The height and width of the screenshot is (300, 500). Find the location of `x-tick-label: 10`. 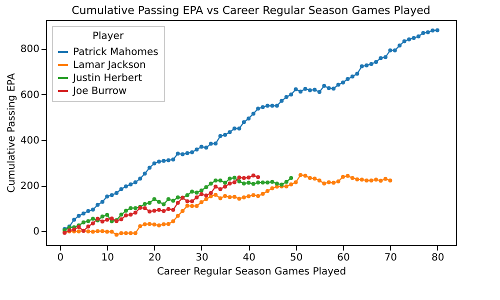

x-tick-label: 10 is located at coordinates (107, 258).